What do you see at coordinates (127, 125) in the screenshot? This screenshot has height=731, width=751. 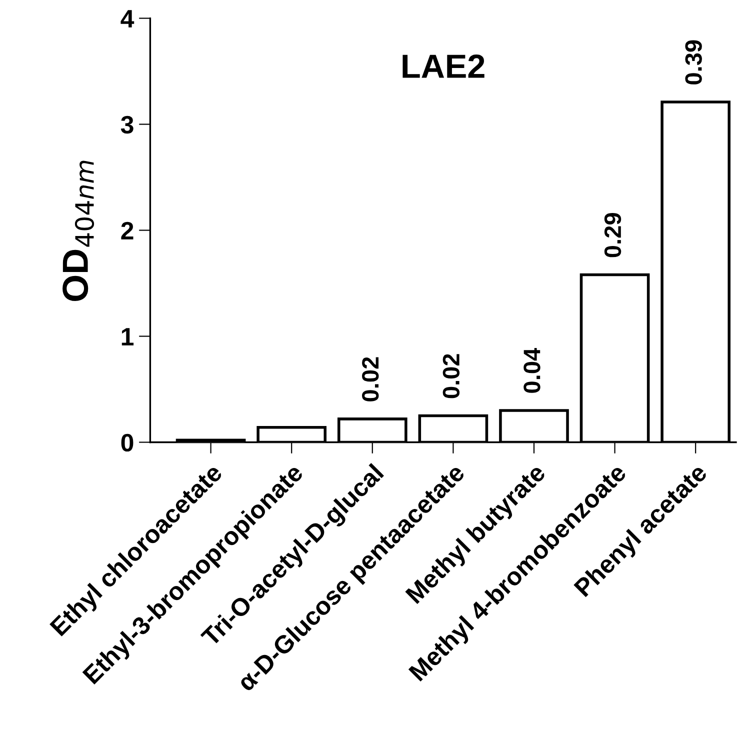 I see `y-tick-label: 3` at bounding box center [127, 125].